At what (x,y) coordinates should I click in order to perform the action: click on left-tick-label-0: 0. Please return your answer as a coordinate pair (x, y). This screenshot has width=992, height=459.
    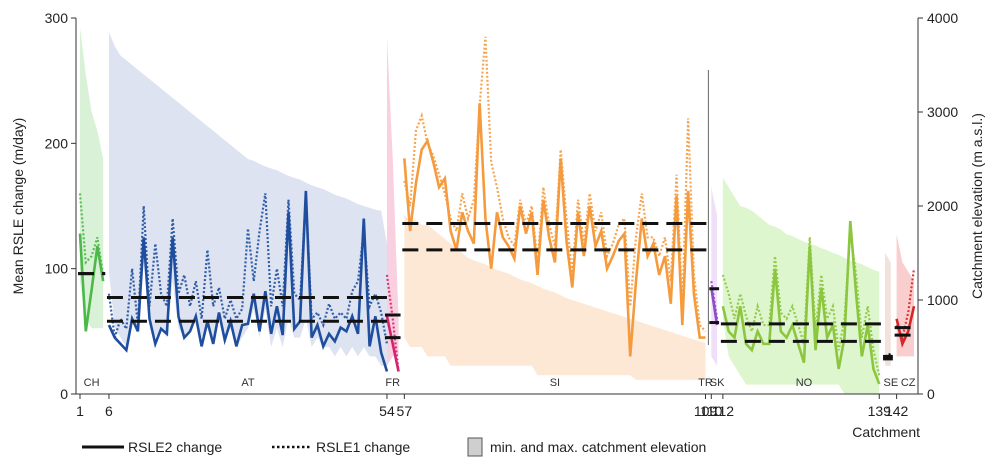
    Looking at the image, I should click on (64, 394).